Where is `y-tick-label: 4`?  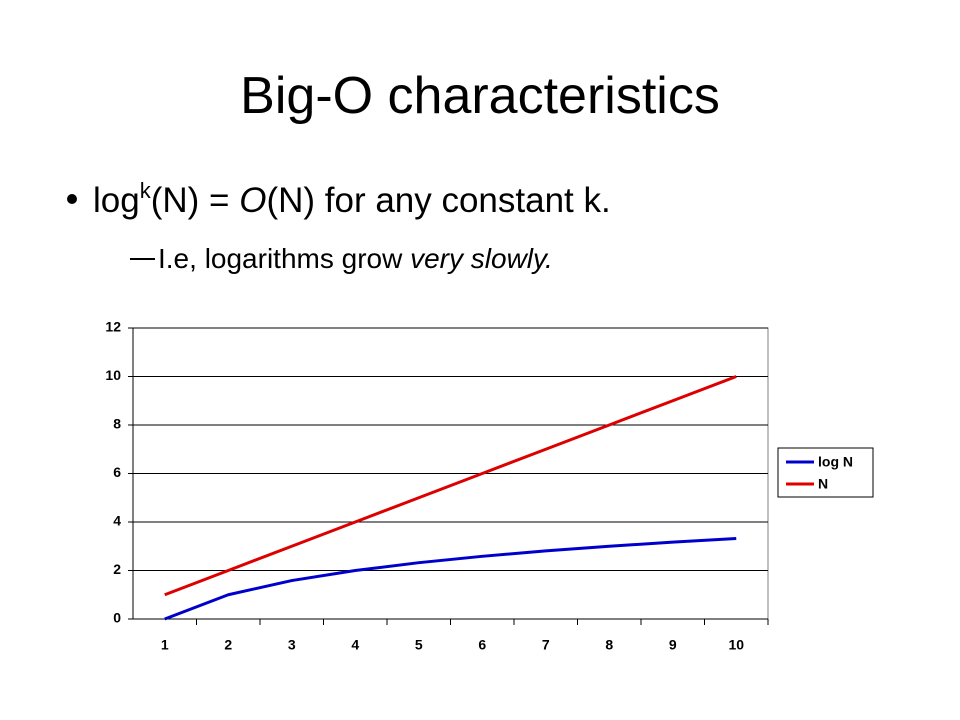
y-tick-label: 4 is located at coordinates (117, 521).